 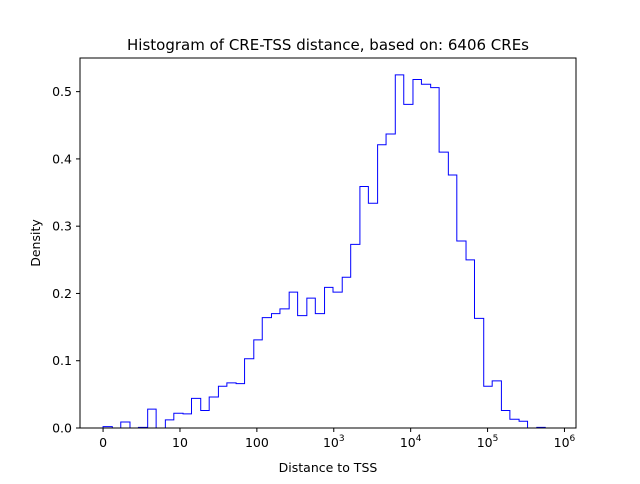 I want to click on y-tick-label: 0.0, so click(x=62, y=428).